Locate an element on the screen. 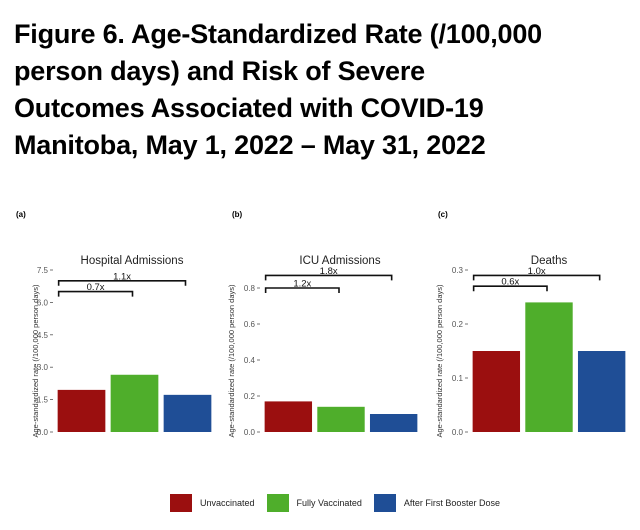 The height and width of the screenshot is (530, 640). title-line-2: person days) and Risk of Severe is located at coordinates (219, 71).